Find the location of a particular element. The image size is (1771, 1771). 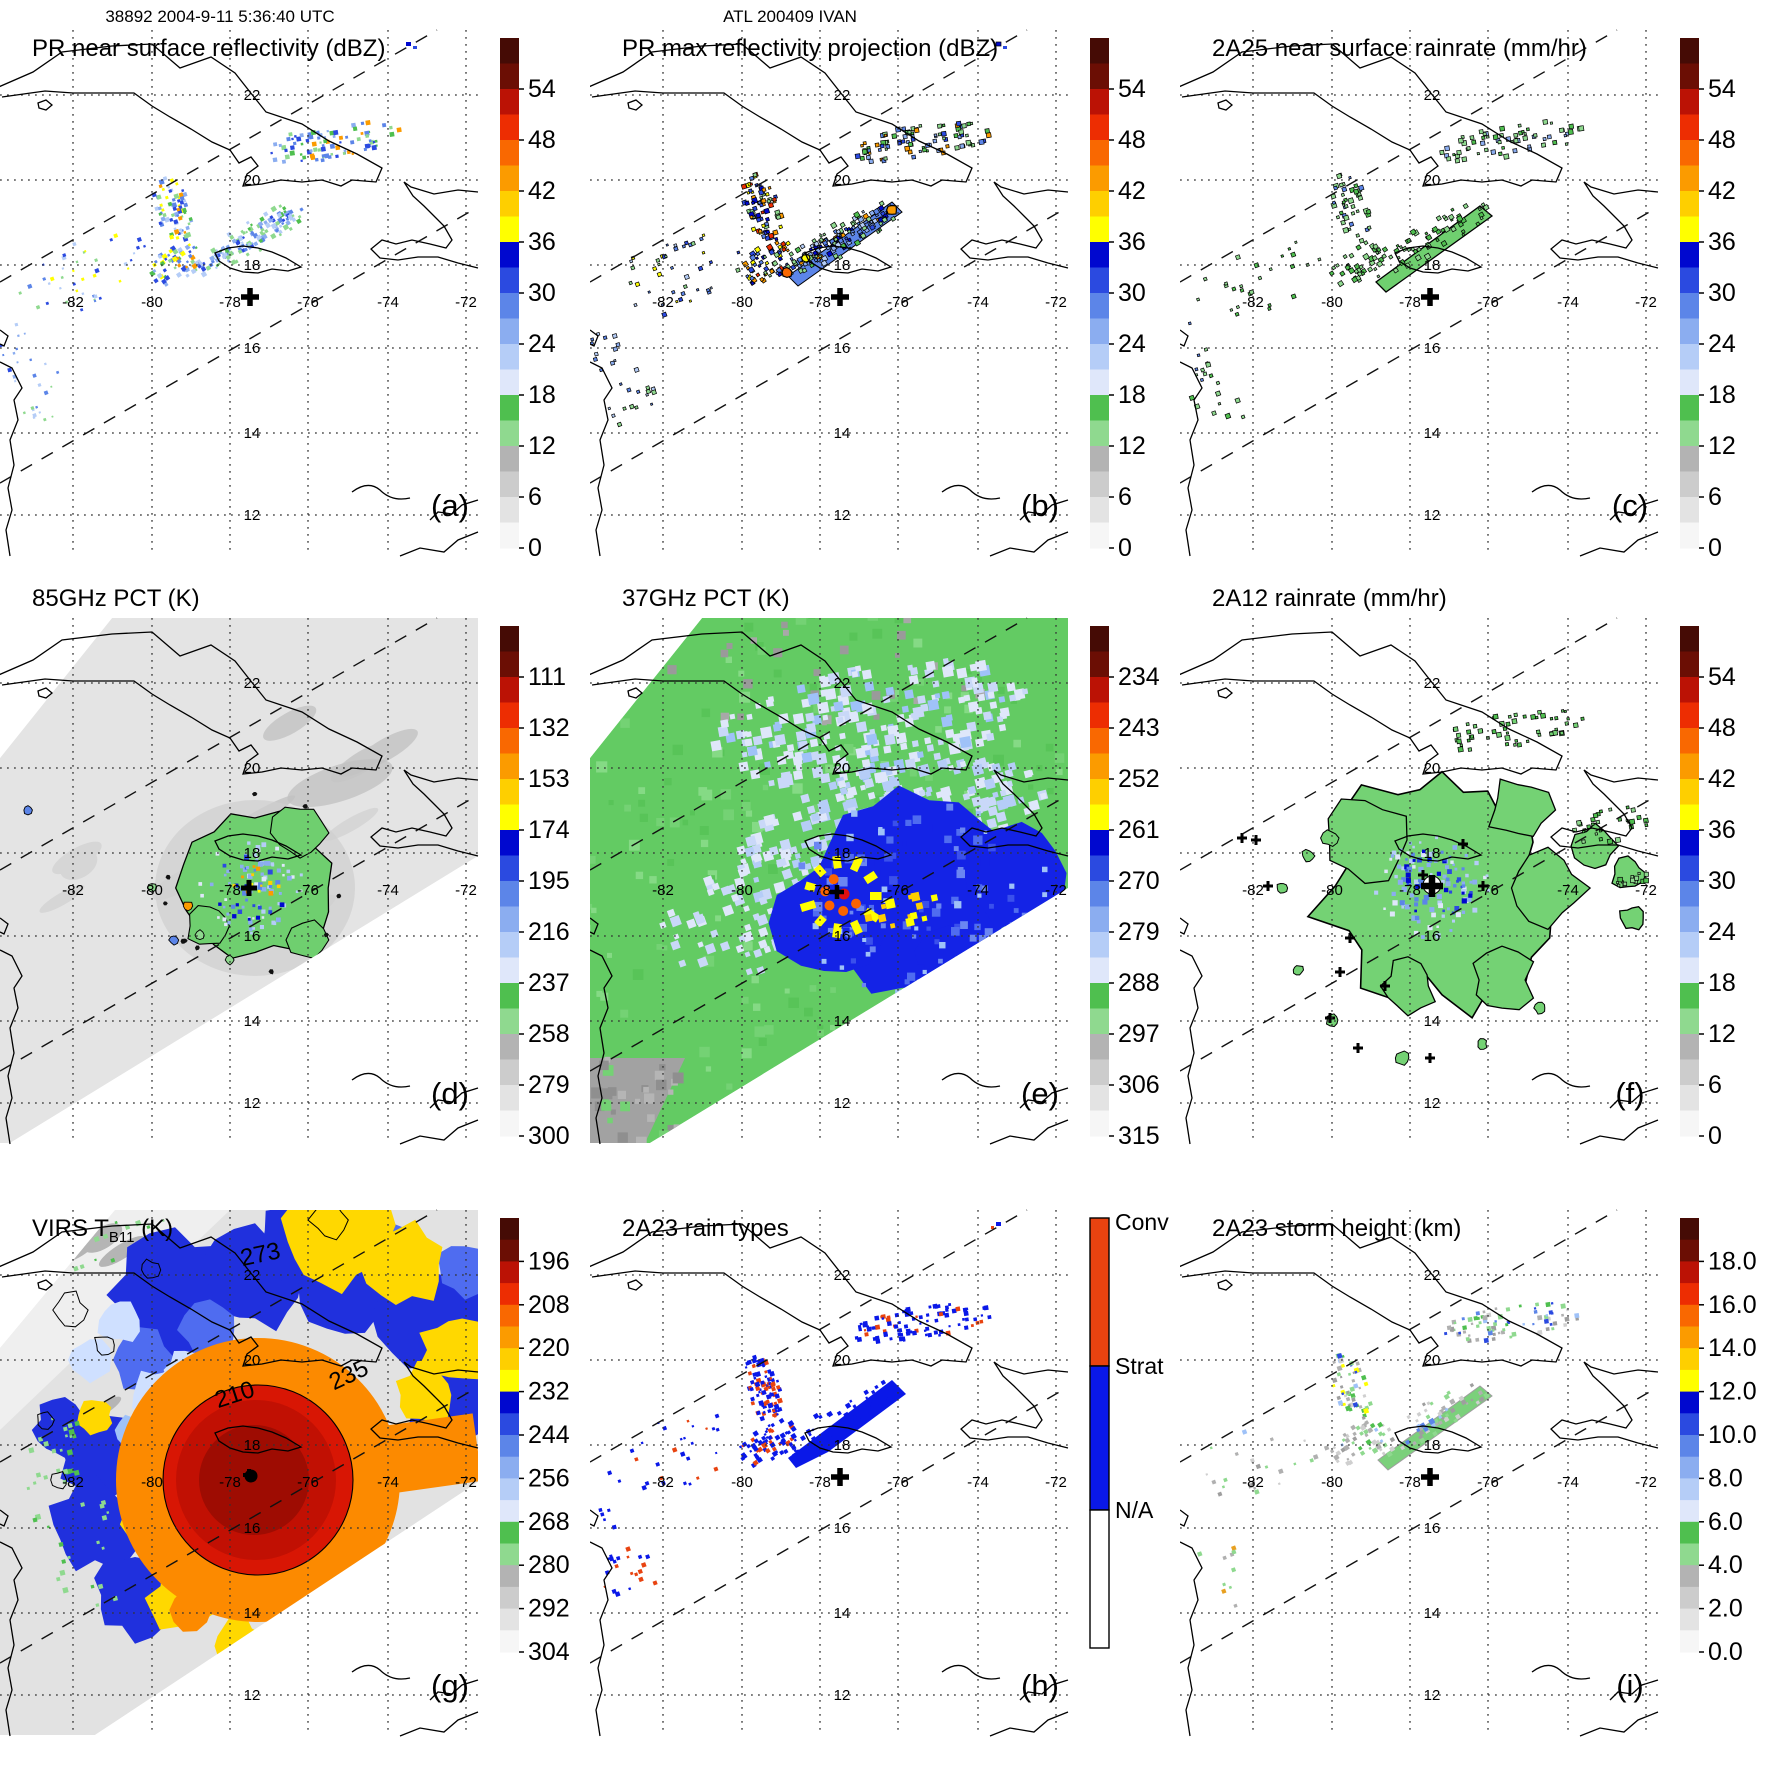

colorbar-tick: 4.0 is located at coordinates (1725, 1565).